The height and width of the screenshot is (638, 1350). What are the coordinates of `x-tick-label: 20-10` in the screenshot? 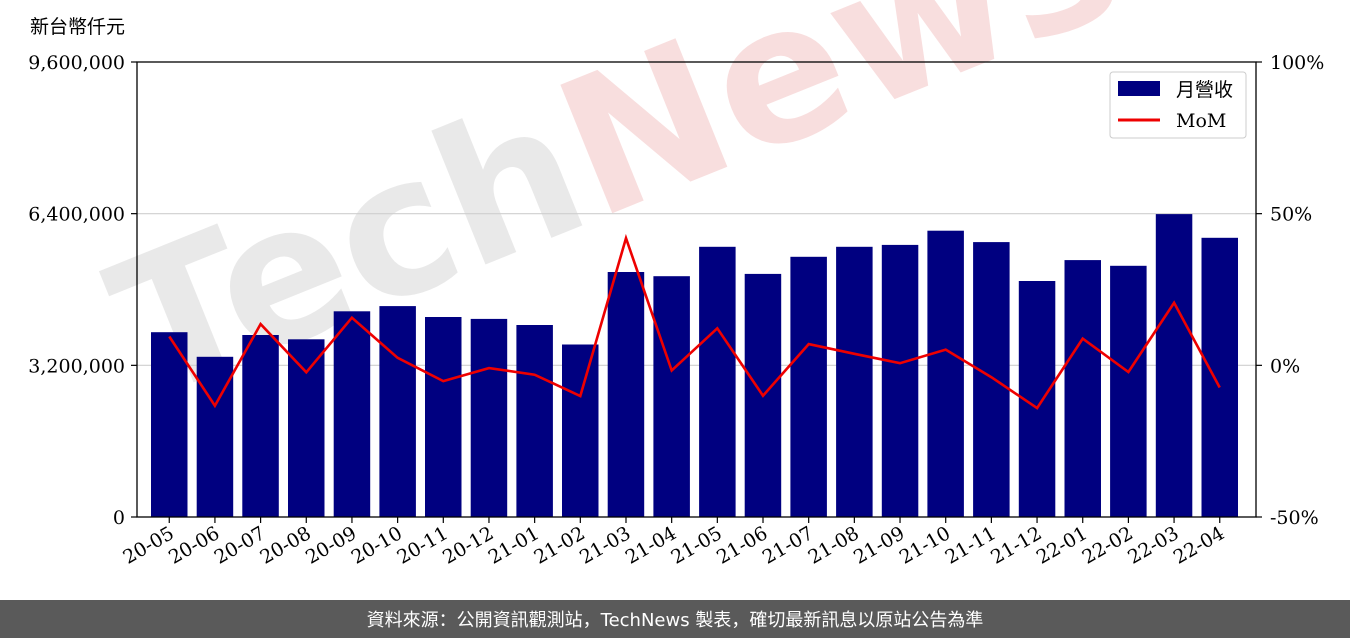 It's located at (377, 545).